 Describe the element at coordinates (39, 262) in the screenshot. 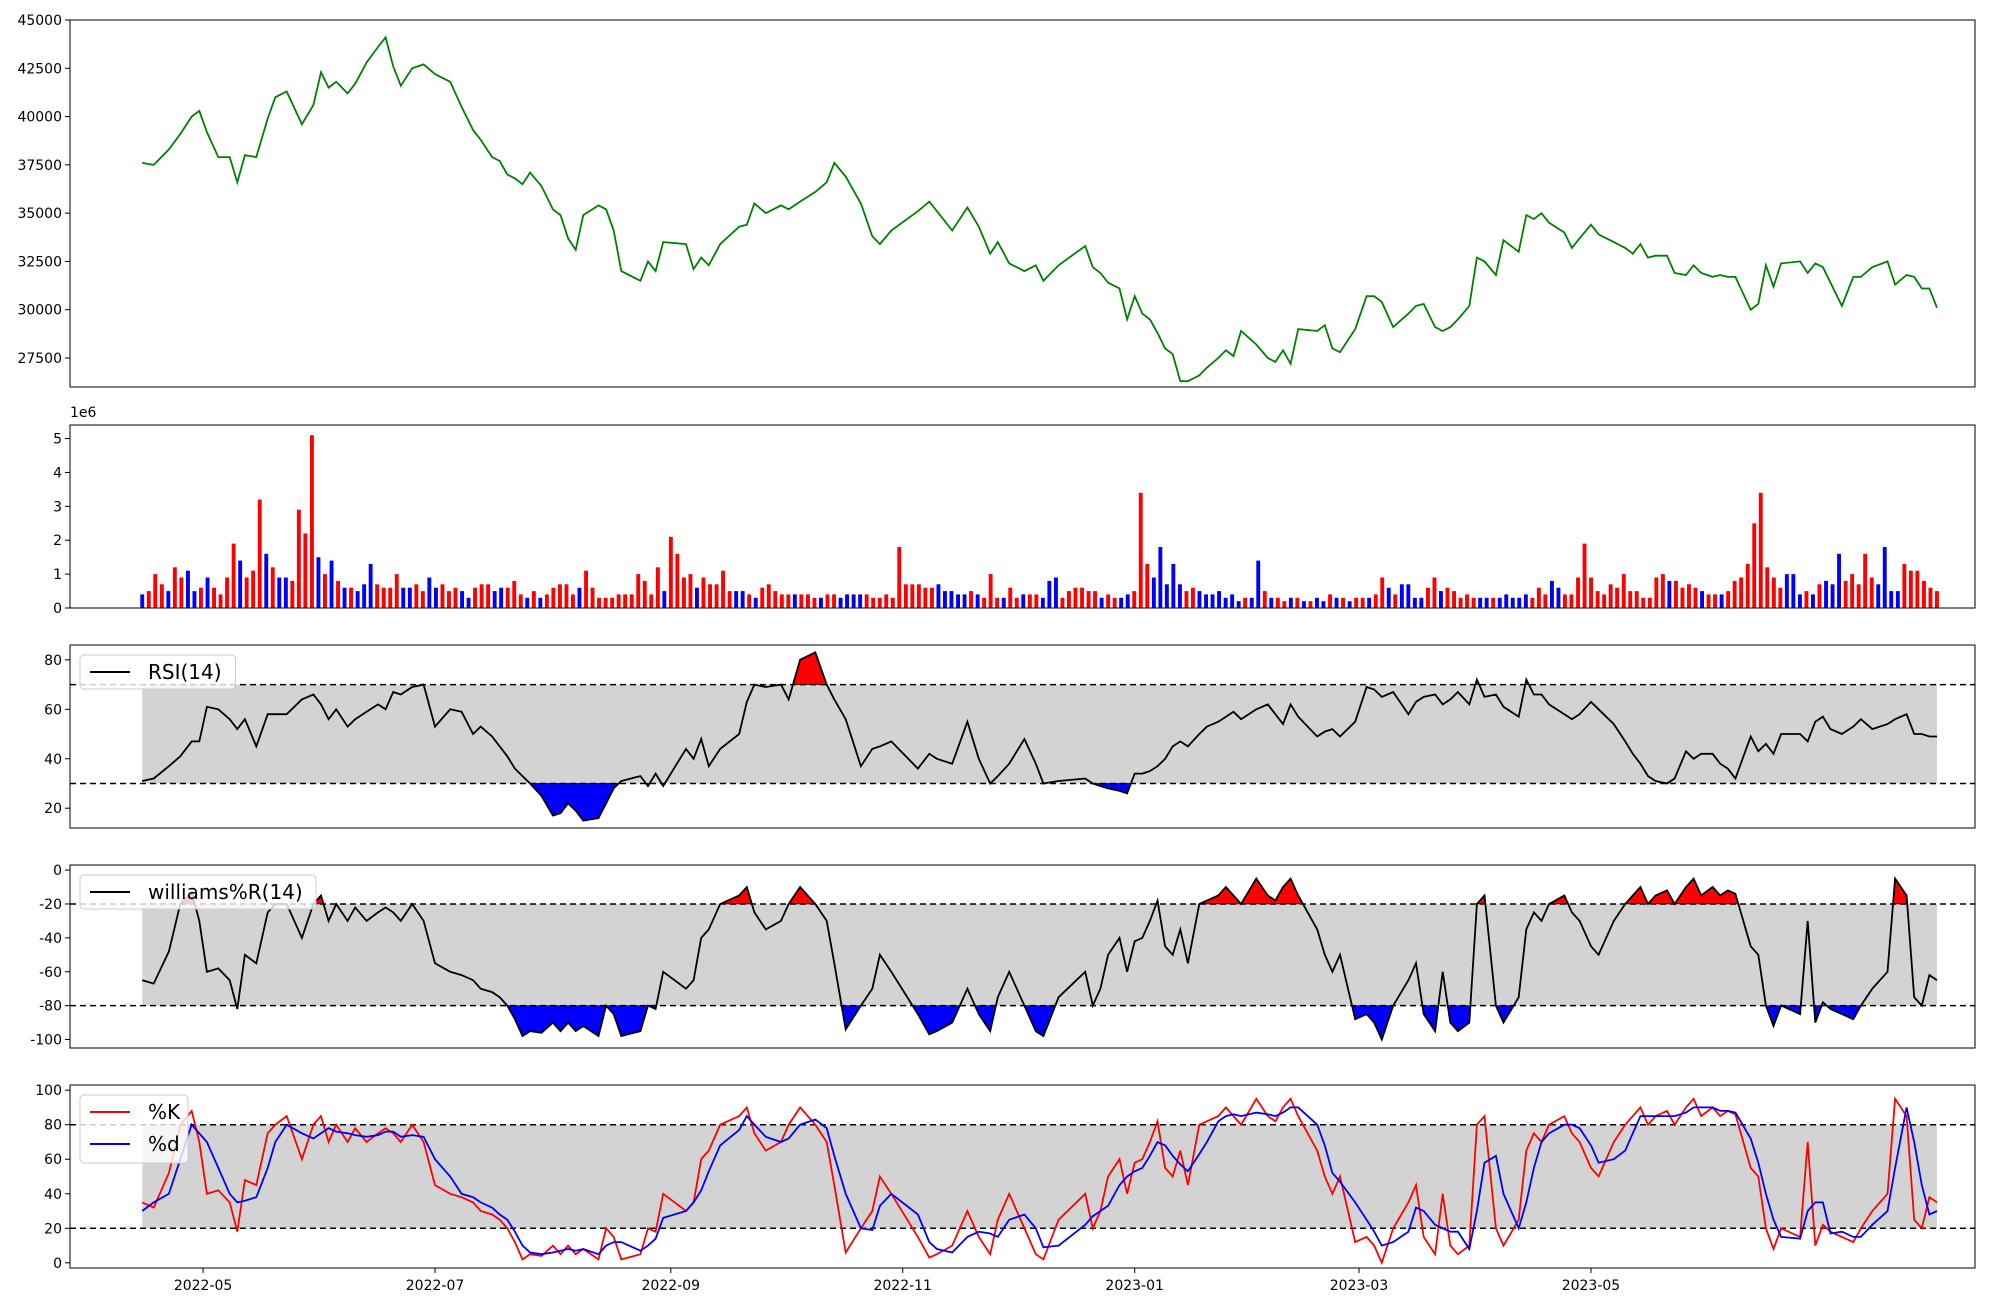

I see `price-ytick-label: 32500` at that location.